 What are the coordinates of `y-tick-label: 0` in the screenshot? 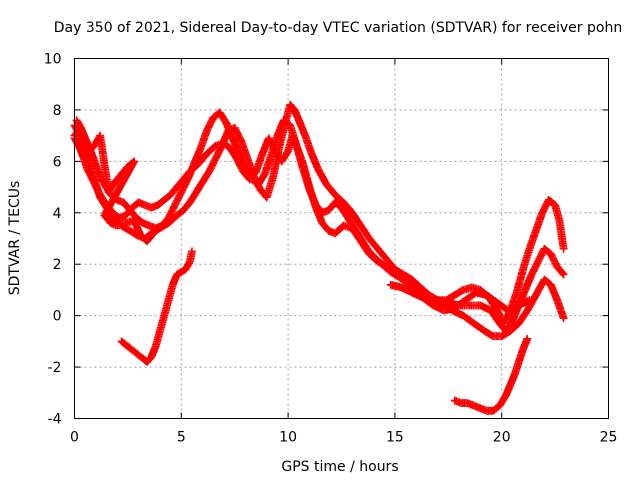 It's located at (57, 317).